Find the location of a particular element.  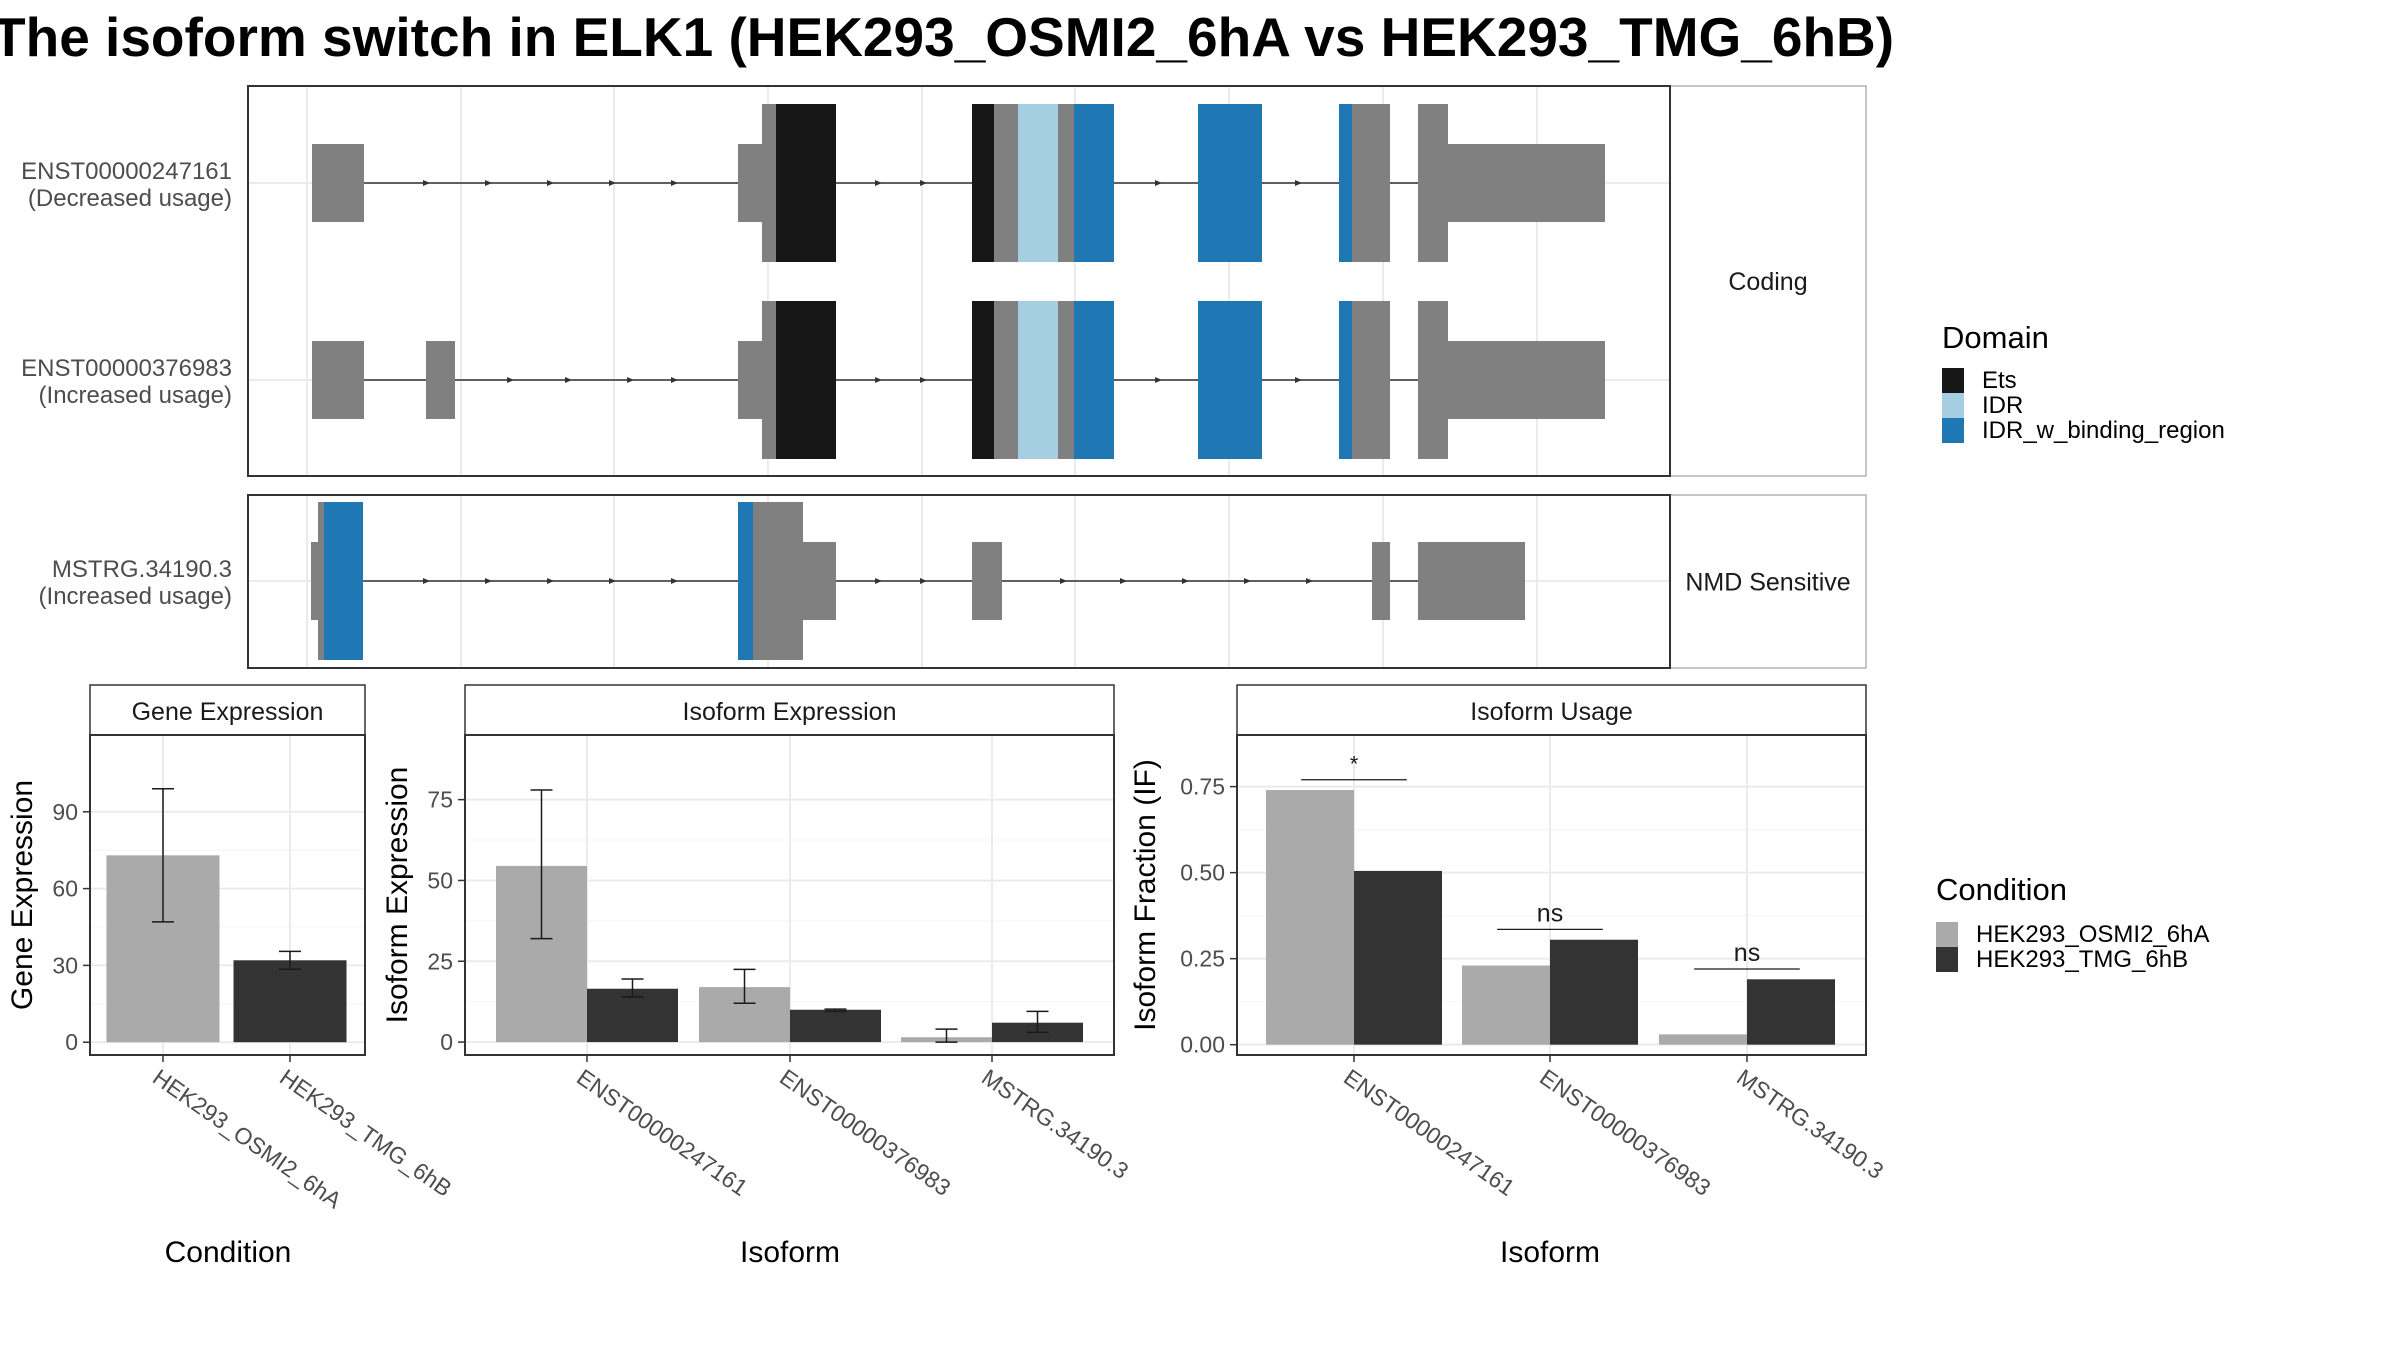

x-tick-label: ENST00000247161 is located at coordinates (662, 1132).